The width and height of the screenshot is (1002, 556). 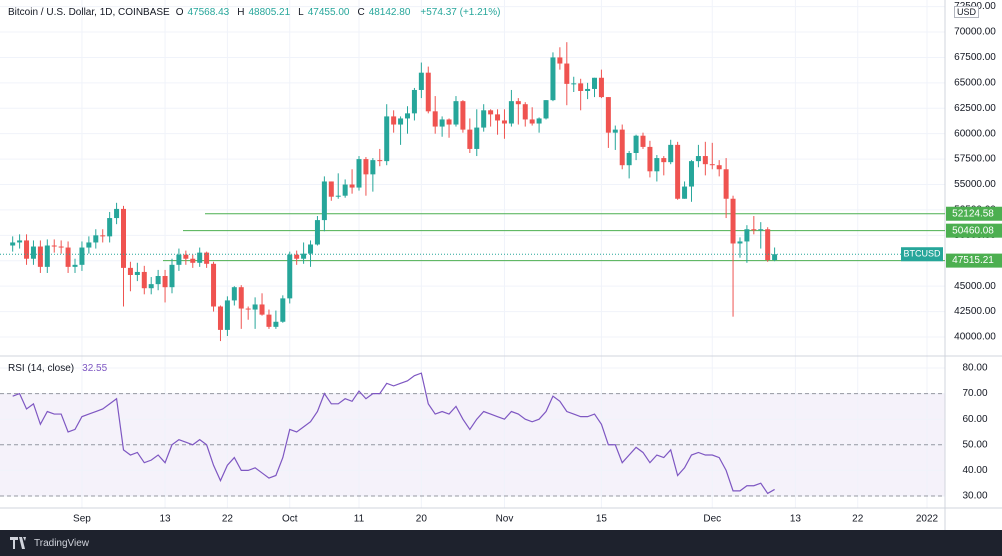 I want to click on y-tick-label: 50.00, so click(x=974, y=444).